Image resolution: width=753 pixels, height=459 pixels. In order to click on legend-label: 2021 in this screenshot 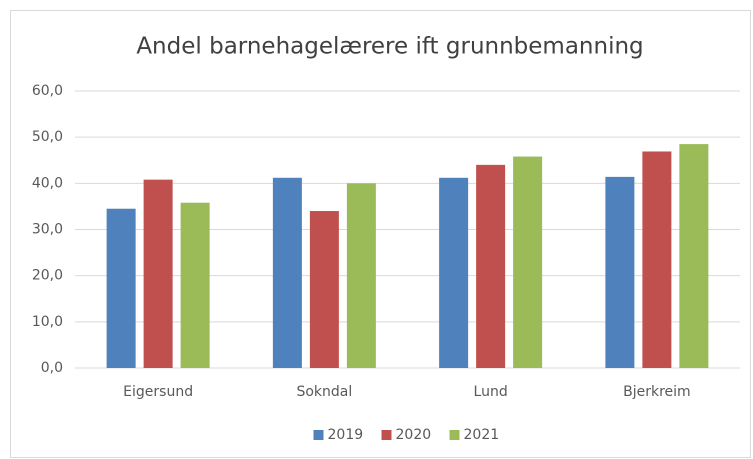, I will do `click(482, 435)`.